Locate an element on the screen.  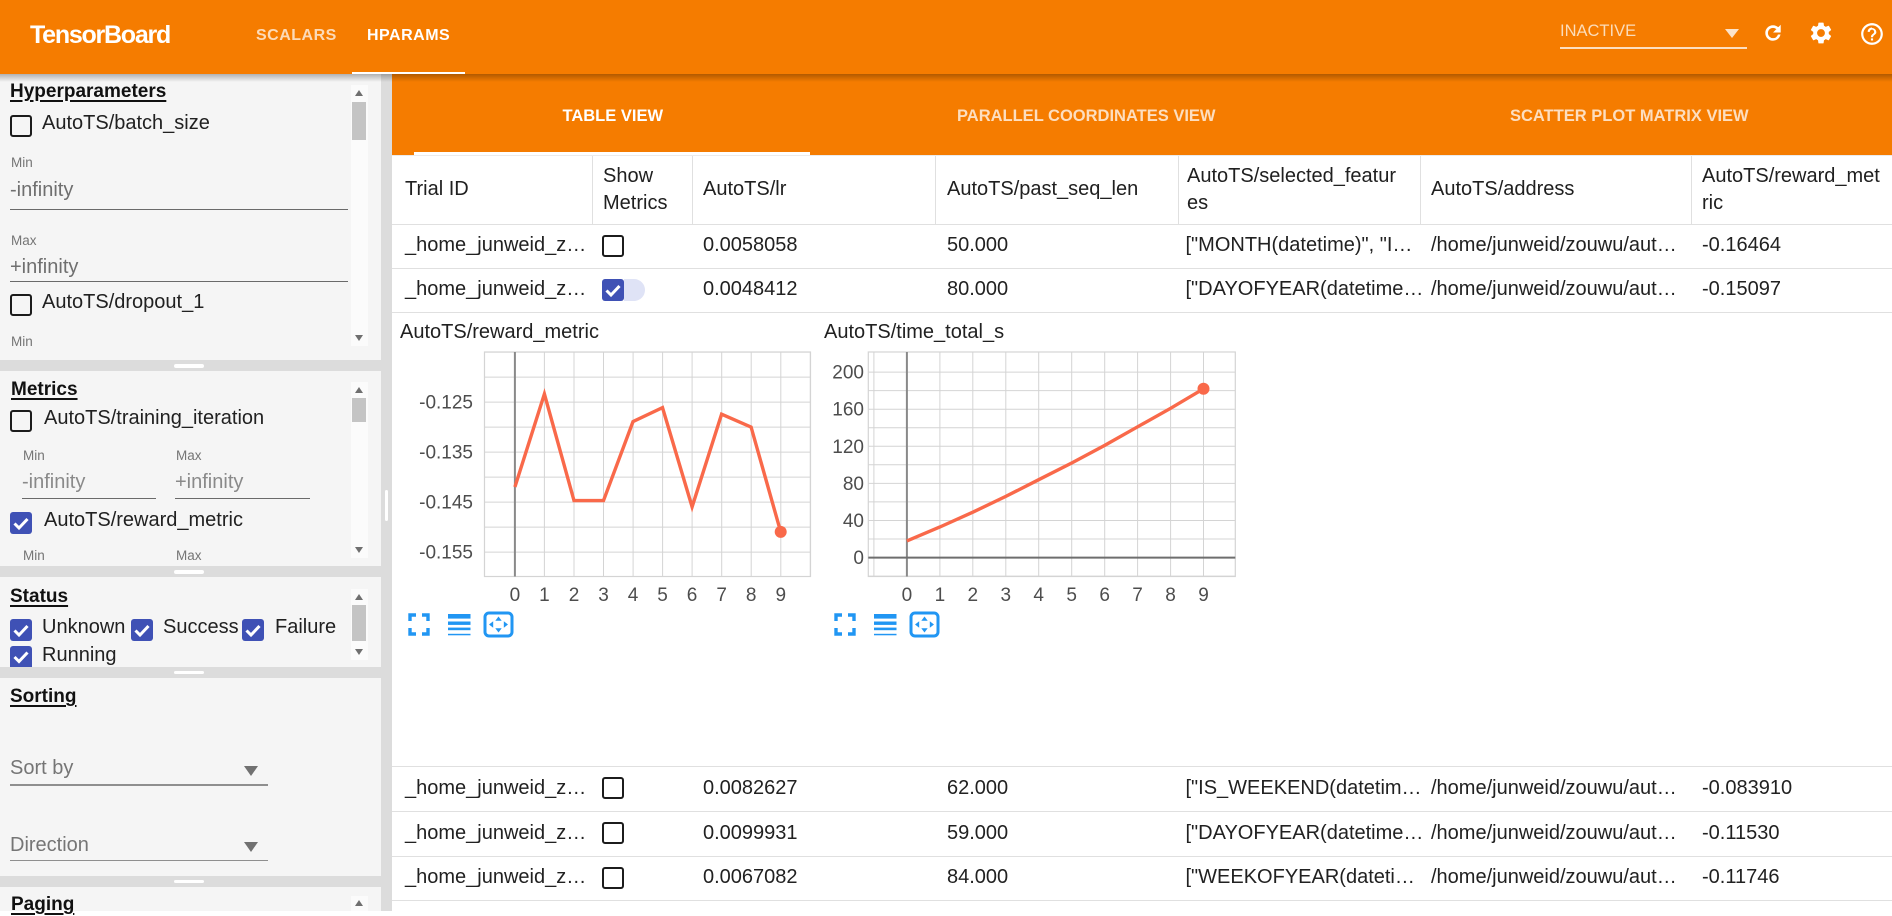
svg-text: 200 is located at coordinates (848, 373).